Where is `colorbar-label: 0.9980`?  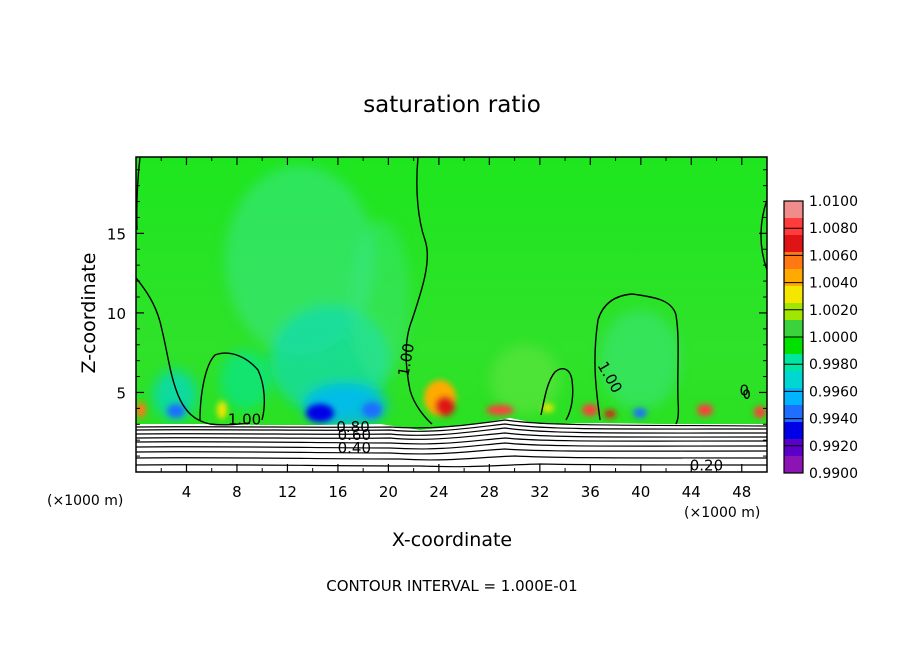 colorbar-label: 0.9980 is located at coordinates (833, 365).